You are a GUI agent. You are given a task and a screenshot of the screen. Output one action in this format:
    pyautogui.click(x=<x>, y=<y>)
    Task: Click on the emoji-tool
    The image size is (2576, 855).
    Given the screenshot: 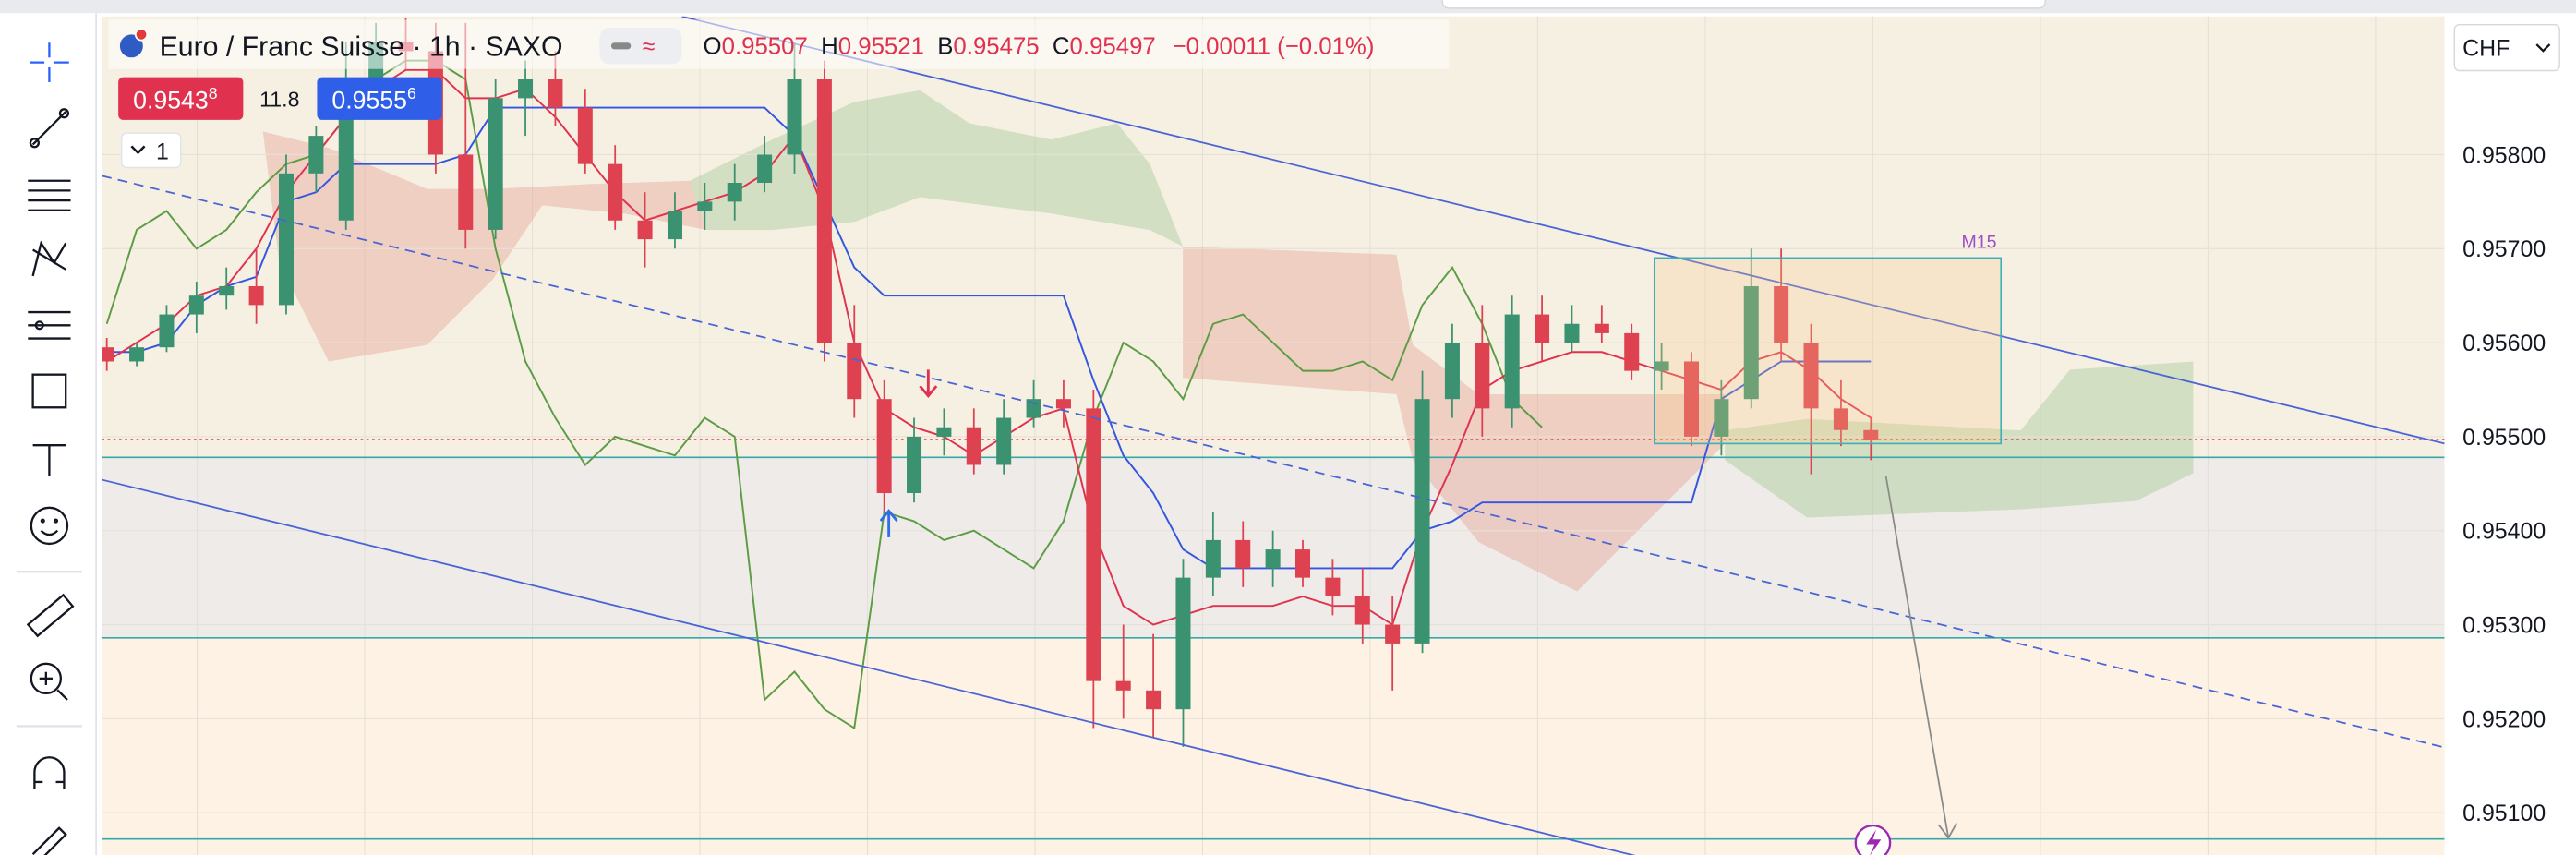 What is the action you would take?
    pyautogui.click(x=49, y=526)
    